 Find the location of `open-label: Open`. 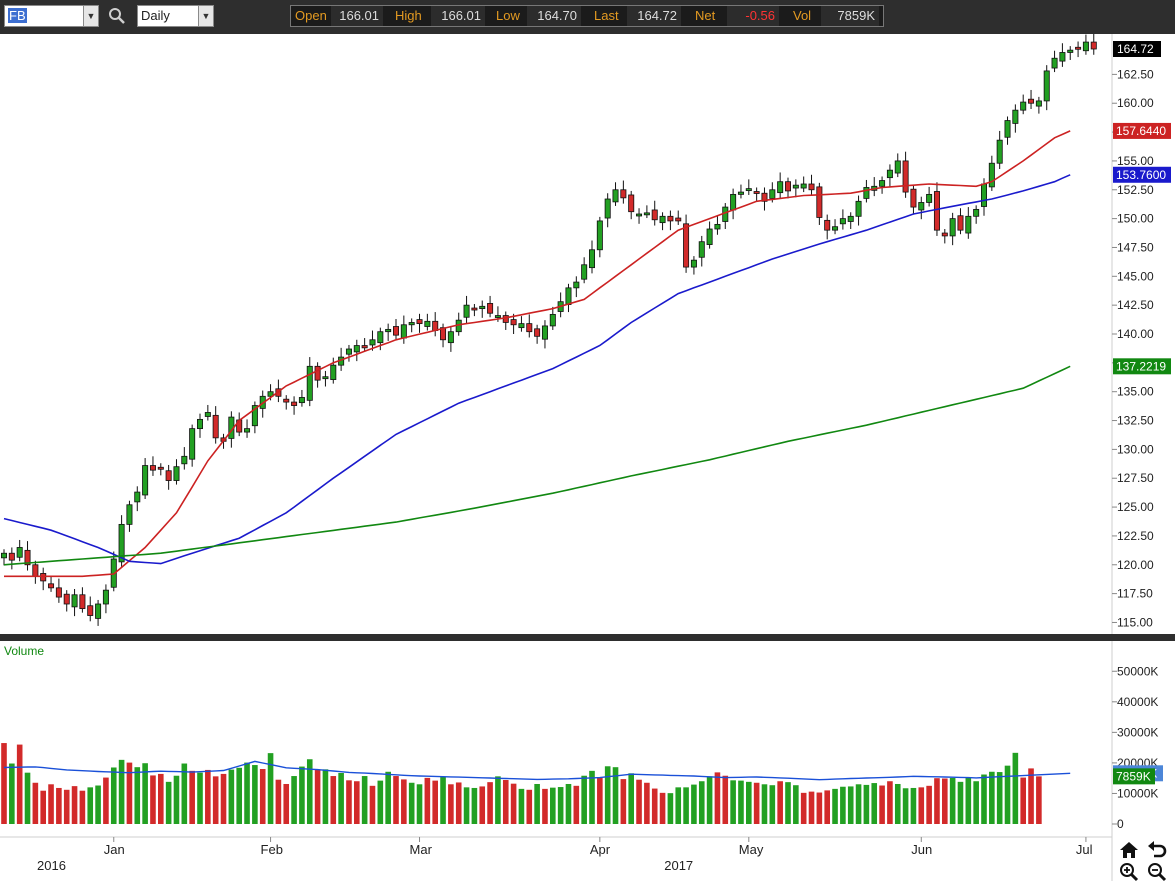

open-label: Open is located at coordinates (311, 15).